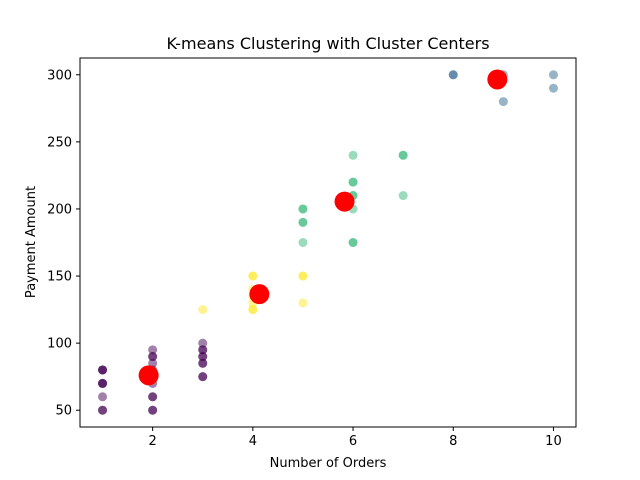 The image size is (640, 480). I want to click on x-axis: 2 4 6 8 10, so click(355, 438).